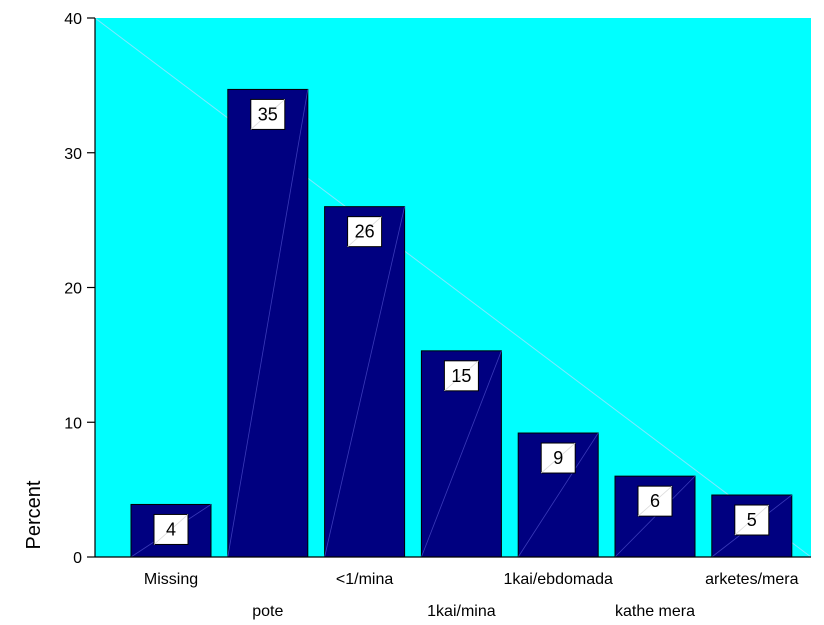 The image size is (824, 625). I want to click on y-tick-label-4: 40, so click(73, 19).